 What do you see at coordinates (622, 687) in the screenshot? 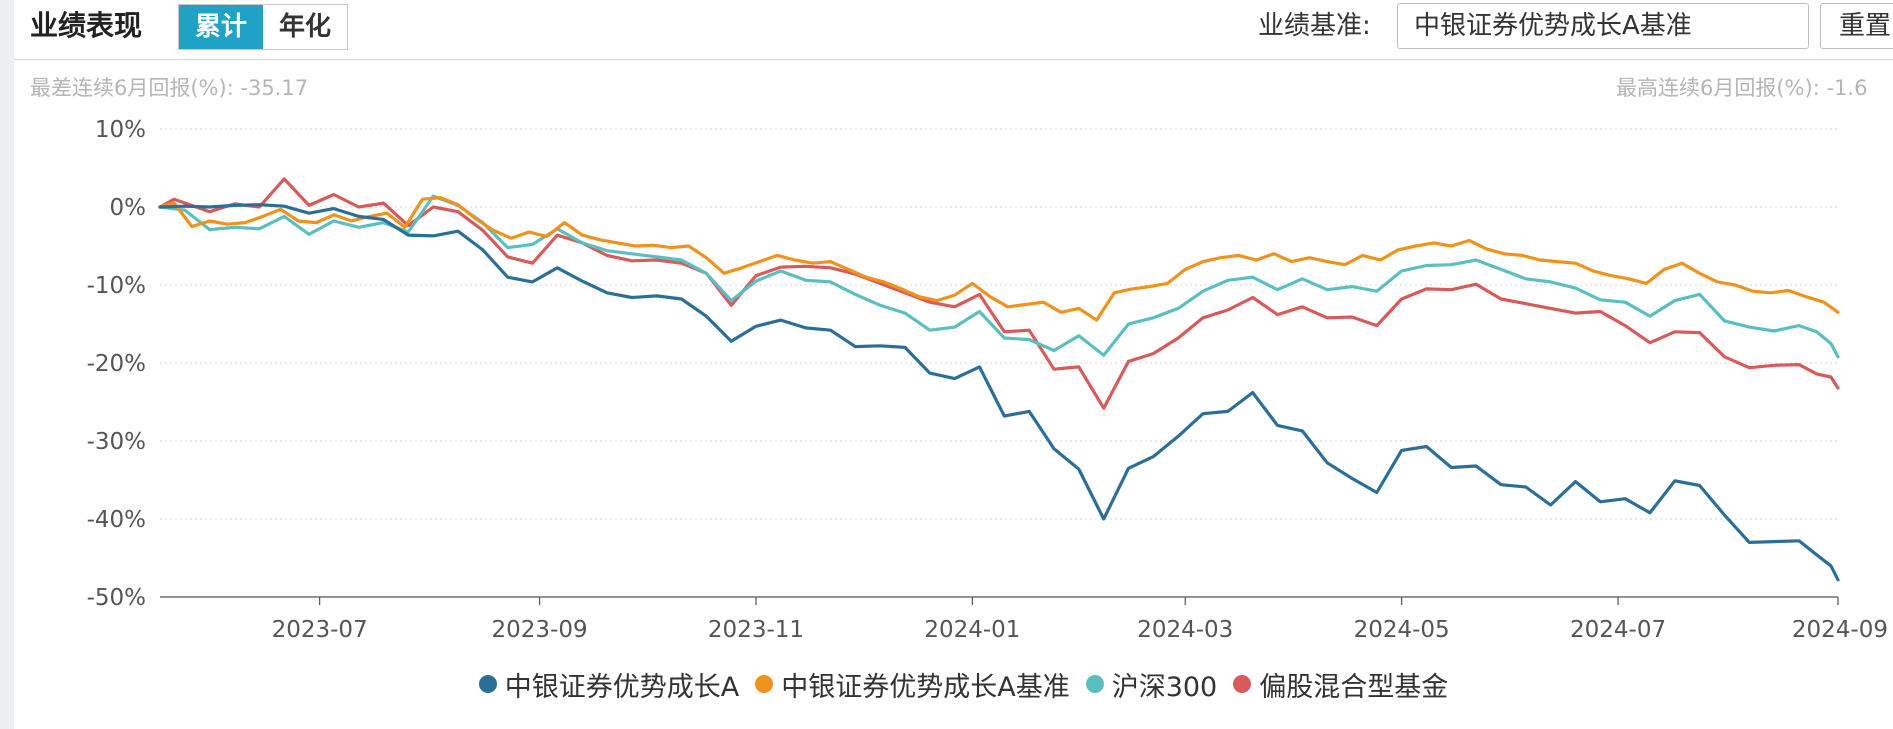
I see `legend-label: 中银证券优势成长A` at bounding box center [622, 687].